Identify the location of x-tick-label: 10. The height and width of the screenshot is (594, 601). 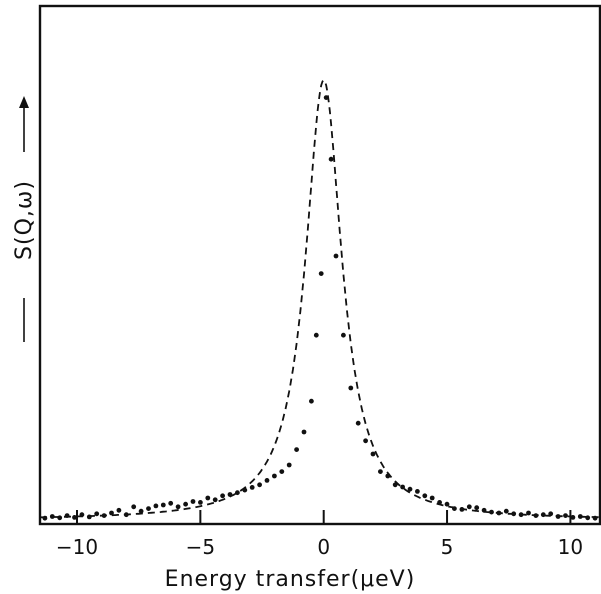
(570, 547).